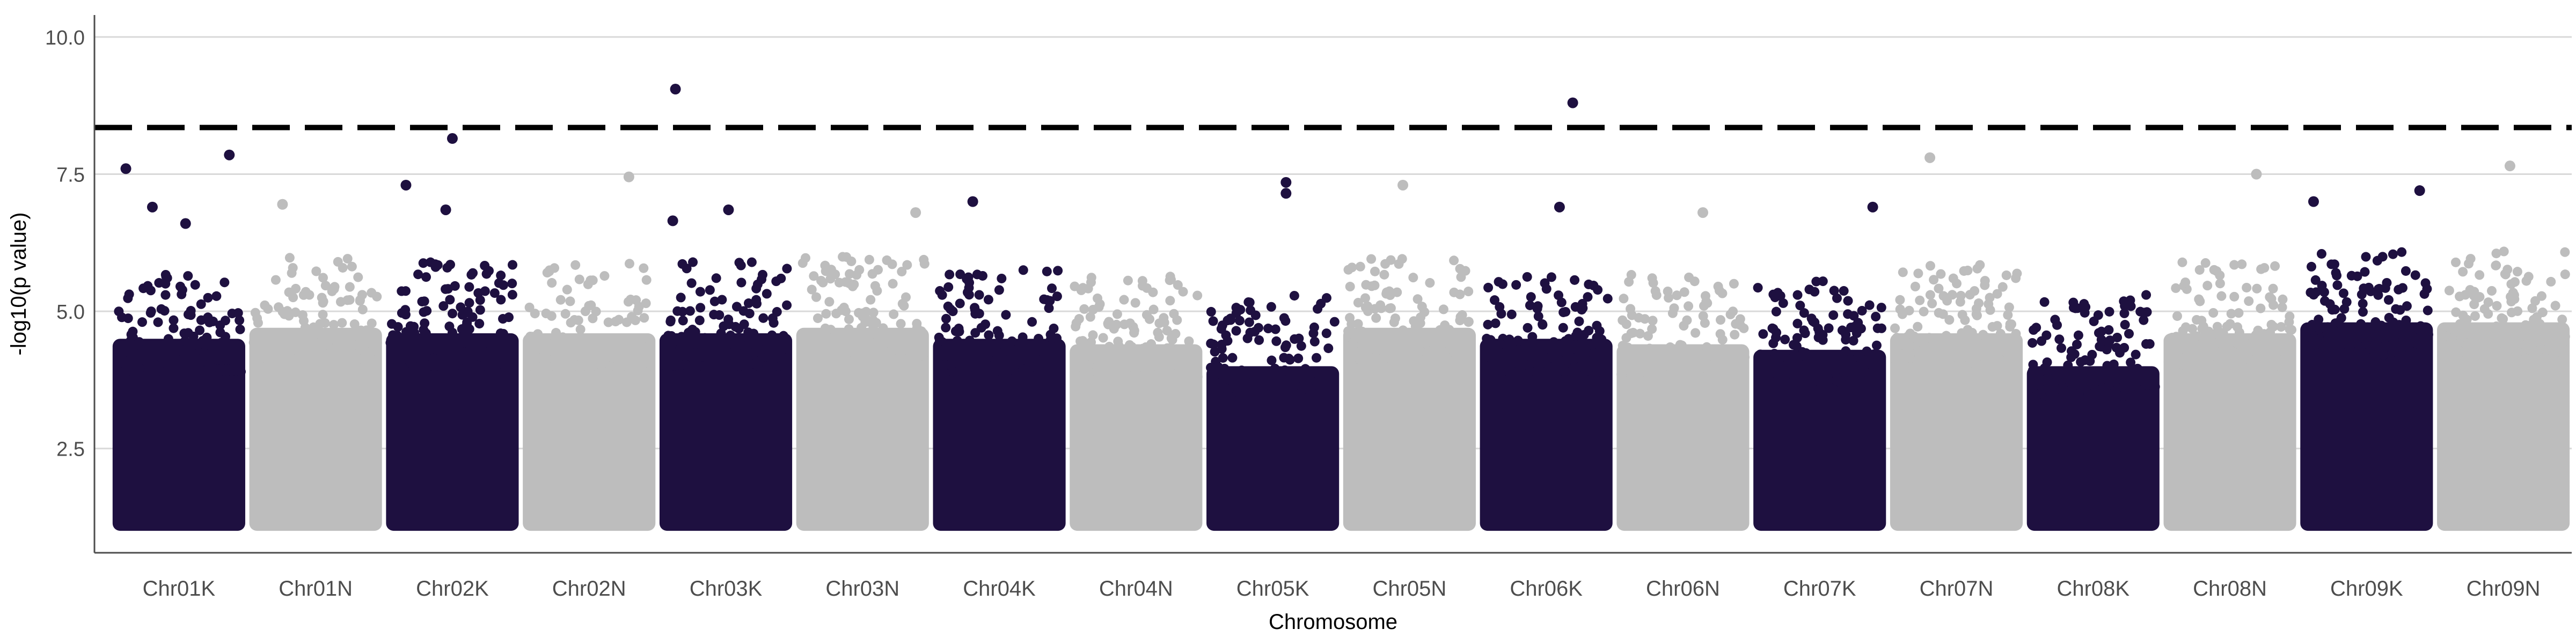 This screenshot has height=644, width=2576. What do you see at coordinates (316, 589) in the screenshot?
I see `x-tick-label: Chr01N` at bounding box center [316, 589].